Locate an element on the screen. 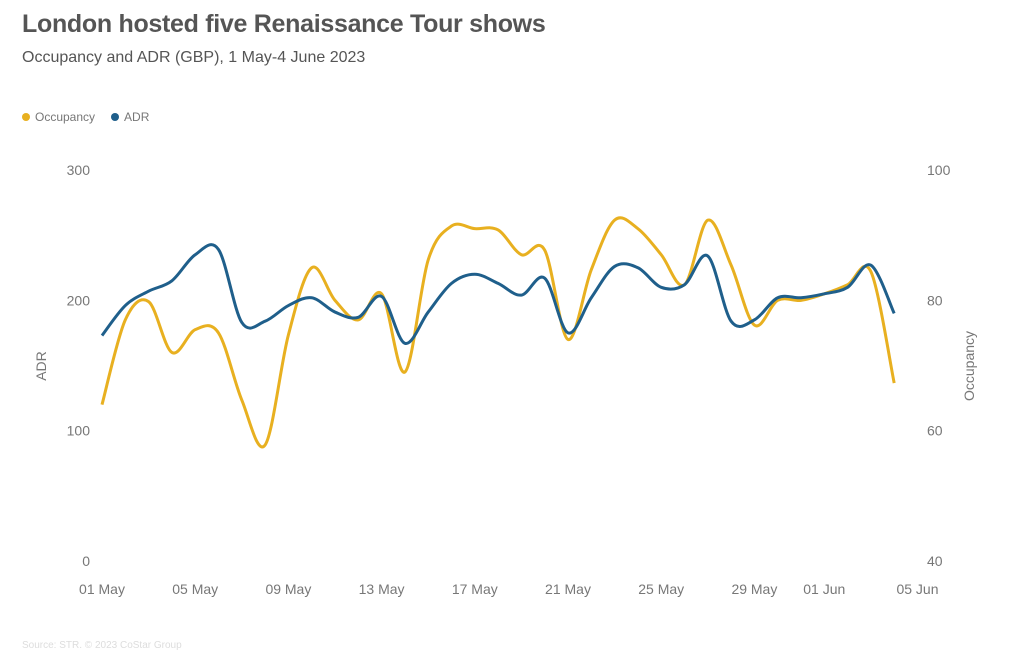 This screenshot has width=1024, height=669. legend: Occupancy ADR is located at coordinates (85, 117).